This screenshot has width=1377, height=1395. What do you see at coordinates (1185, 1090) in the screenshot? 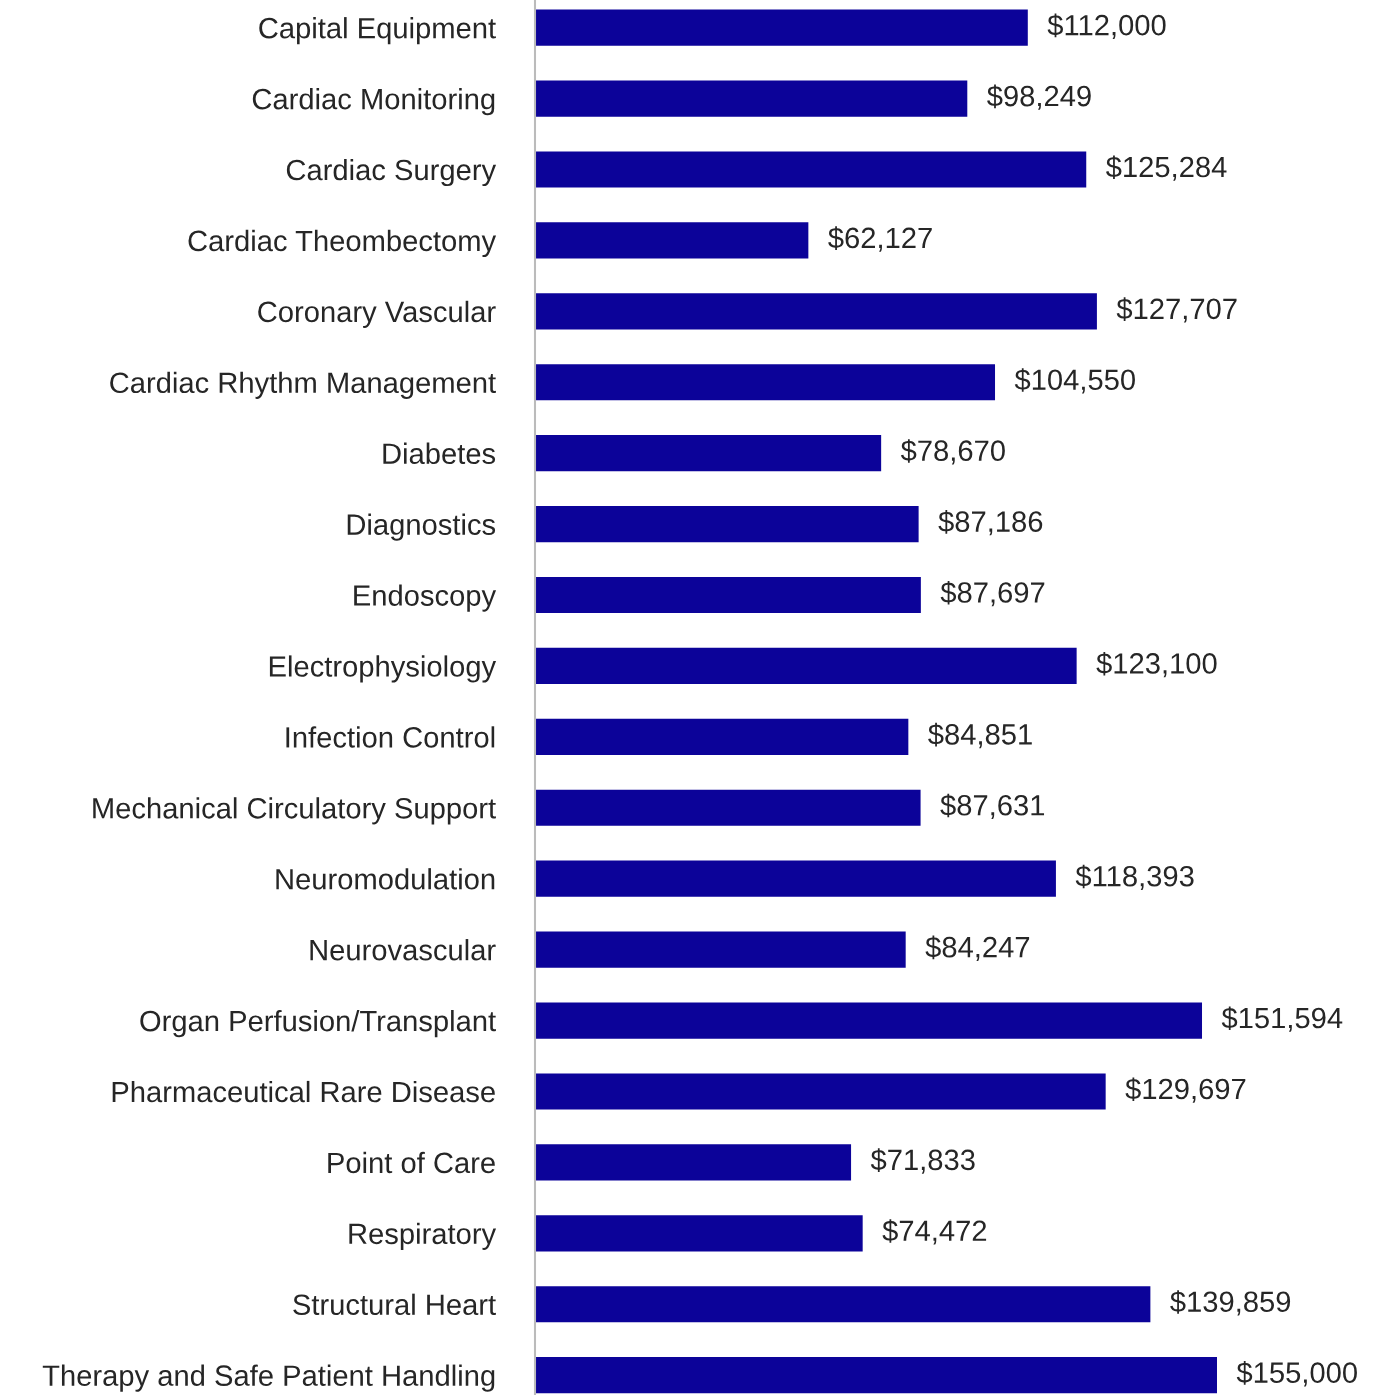
I see `data-label: $129,697` at bounding box center [1185, 1090].